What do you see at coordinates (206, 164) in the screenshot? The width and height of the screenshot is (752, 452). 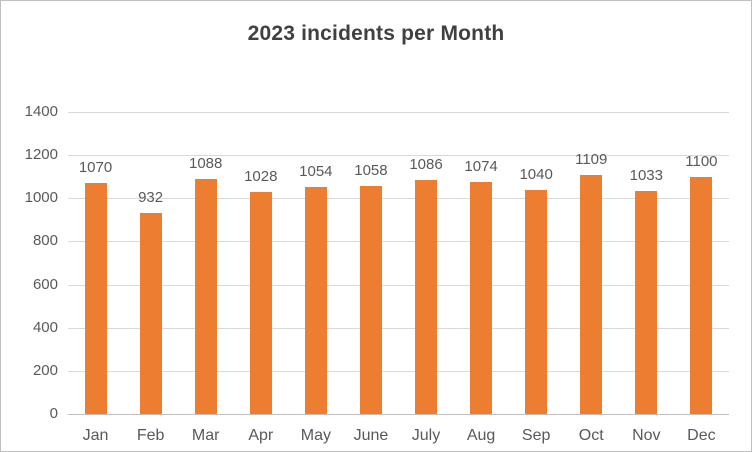 I see `bar-value-label: 1088` at bounding box center [206, 164].